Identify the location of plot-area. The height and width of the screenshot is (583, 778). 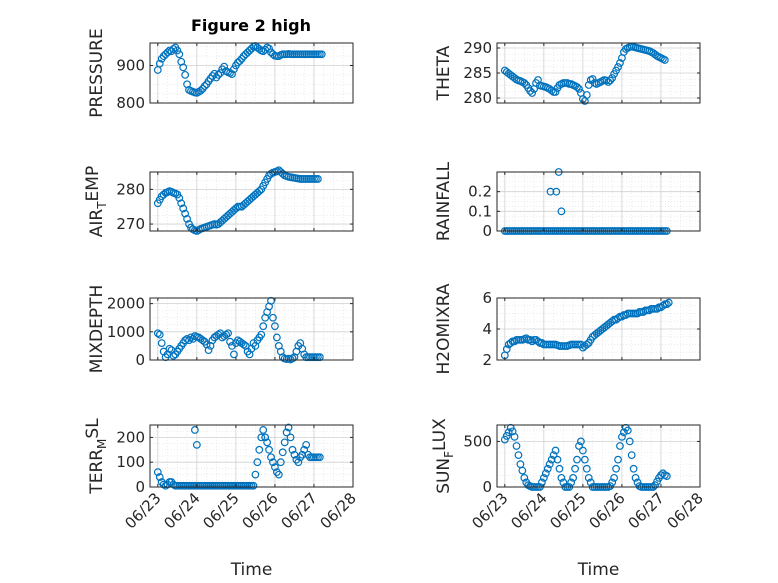
(598, 456).